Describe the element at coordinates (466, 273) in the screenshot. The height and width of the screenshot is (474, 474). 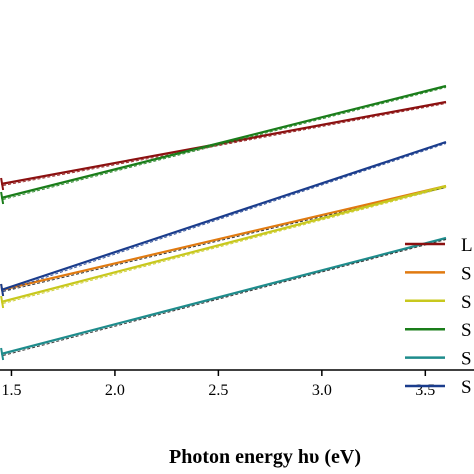
I see `legend-label-2: S` at that location.